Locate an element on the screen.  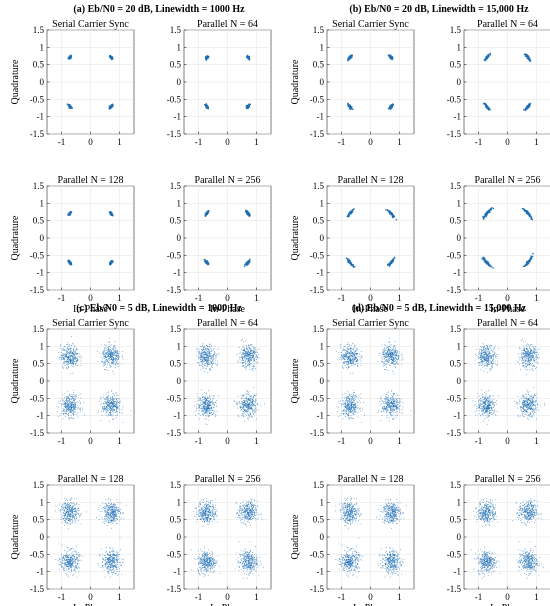
y-tick-label: 1.5 is located at coordinates (319, 186).